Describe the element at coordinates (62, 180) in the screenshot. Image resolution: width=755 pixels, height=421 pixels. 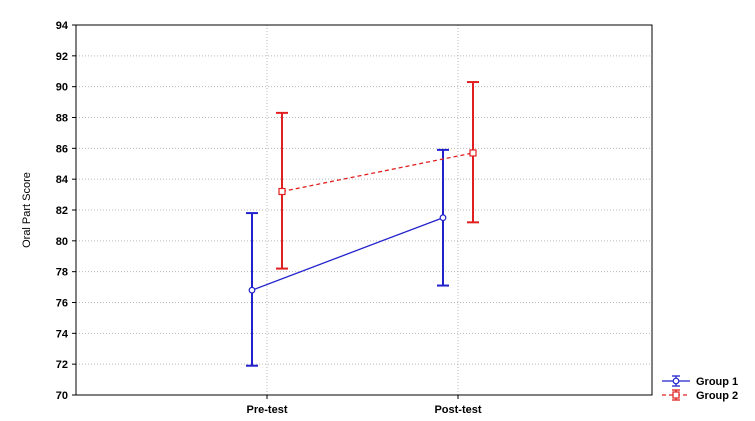
I see `y-tick-label: 84` at that location.